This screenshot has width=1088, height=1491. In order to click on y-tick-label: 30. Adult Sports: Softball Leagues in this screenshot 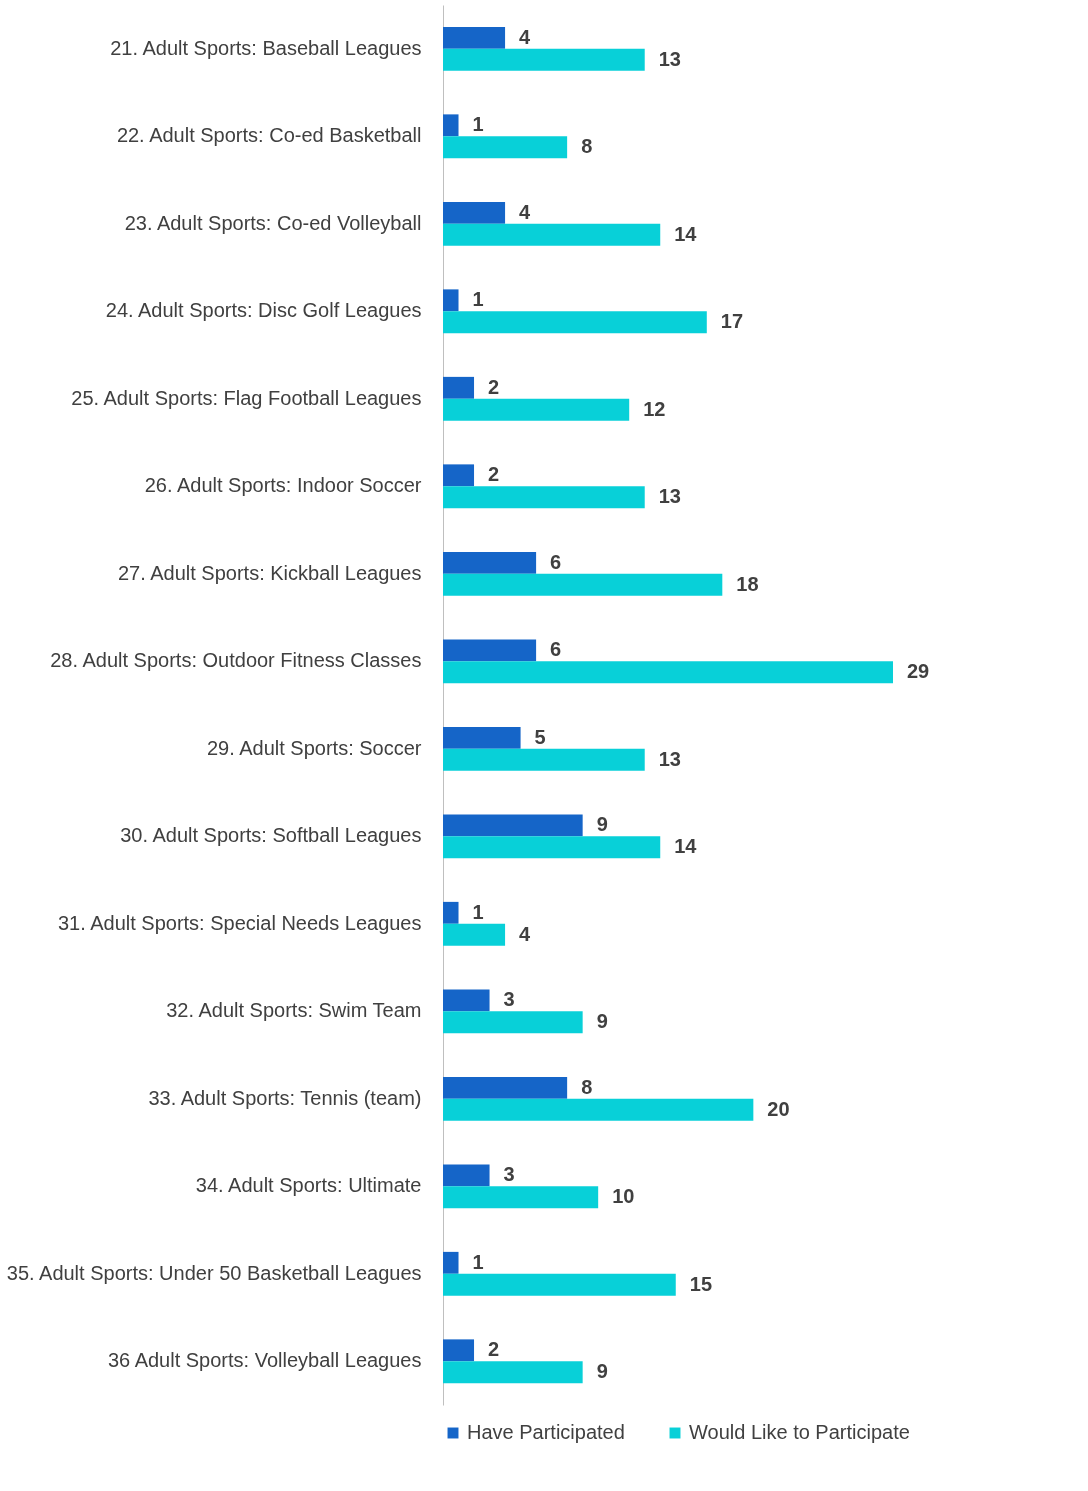, I will do `click(271, 835)`.